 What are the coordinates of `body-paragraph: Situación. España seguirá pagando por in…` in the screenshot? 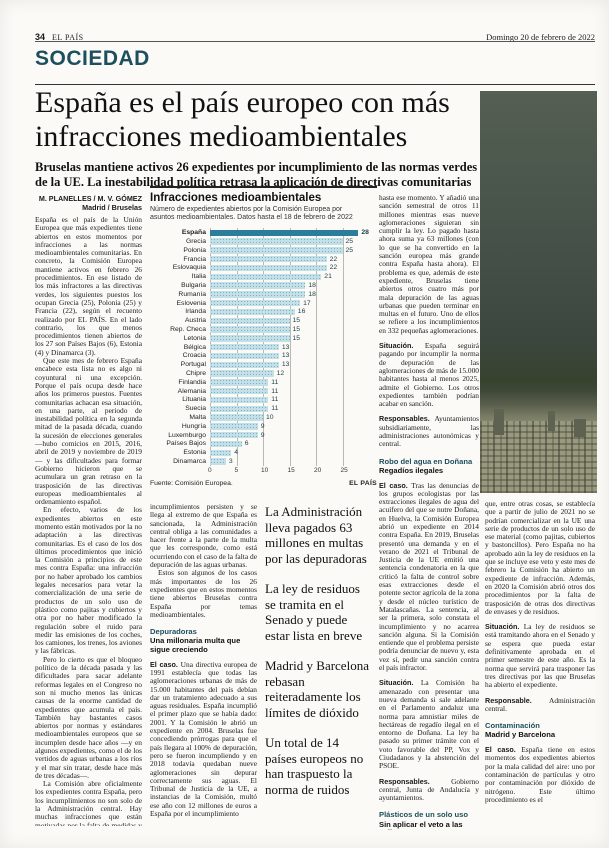 It's located at (429, 375).